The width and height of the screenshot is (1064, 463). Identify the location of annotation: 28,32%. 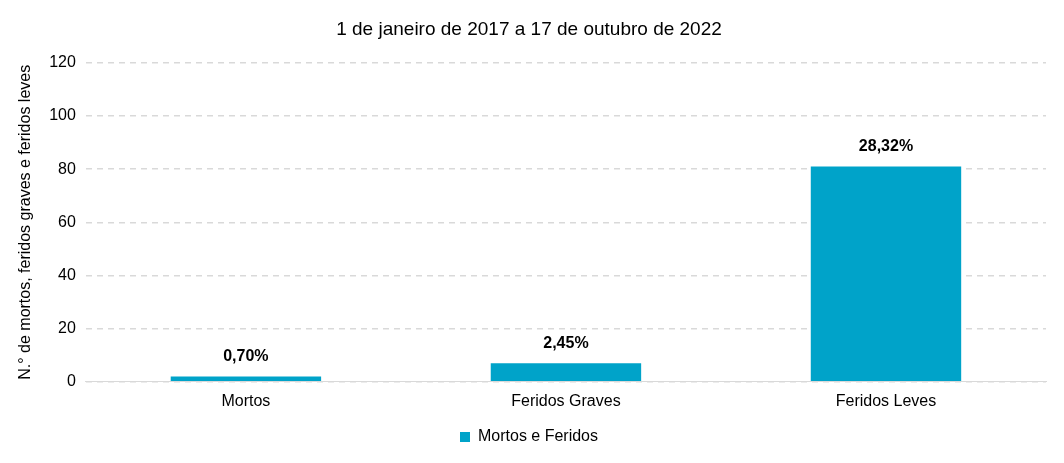
(886, 145).